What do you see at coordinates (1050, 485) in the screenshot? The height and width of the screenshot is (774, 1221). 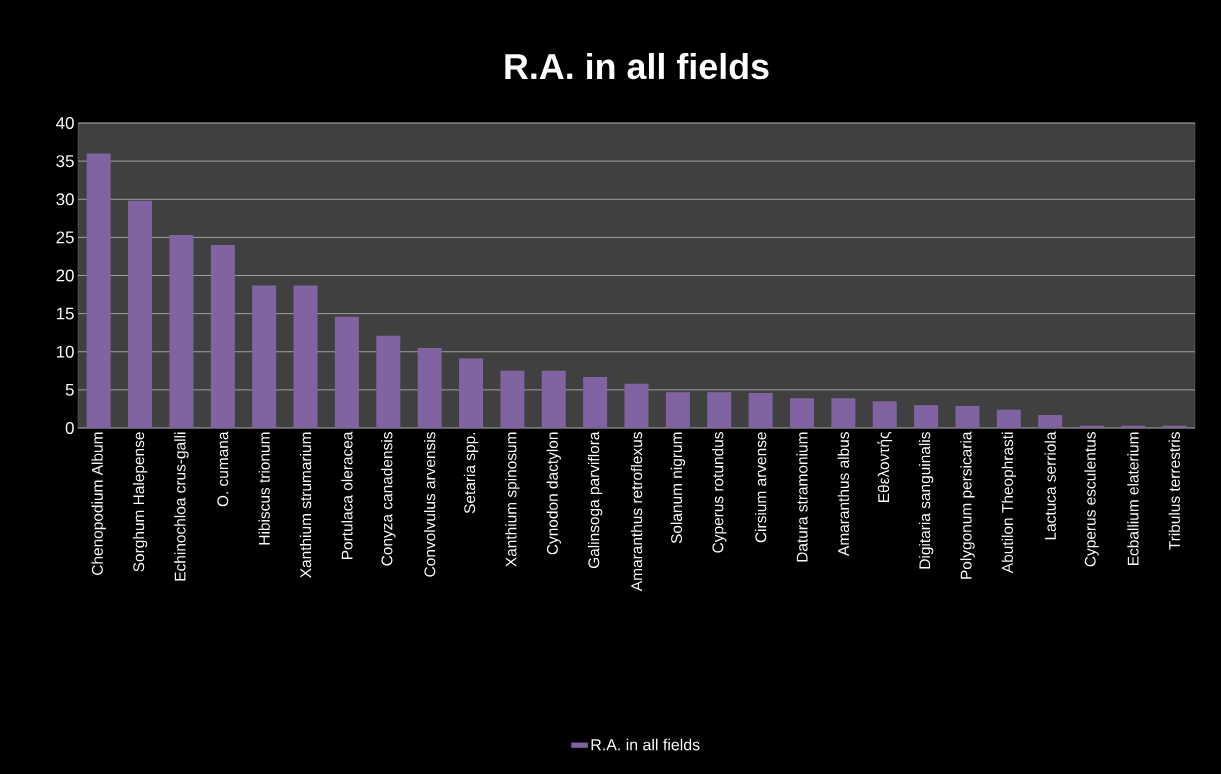 I see `x-tick-label: Lactuca serriola` at bounding box center [1050, 485].